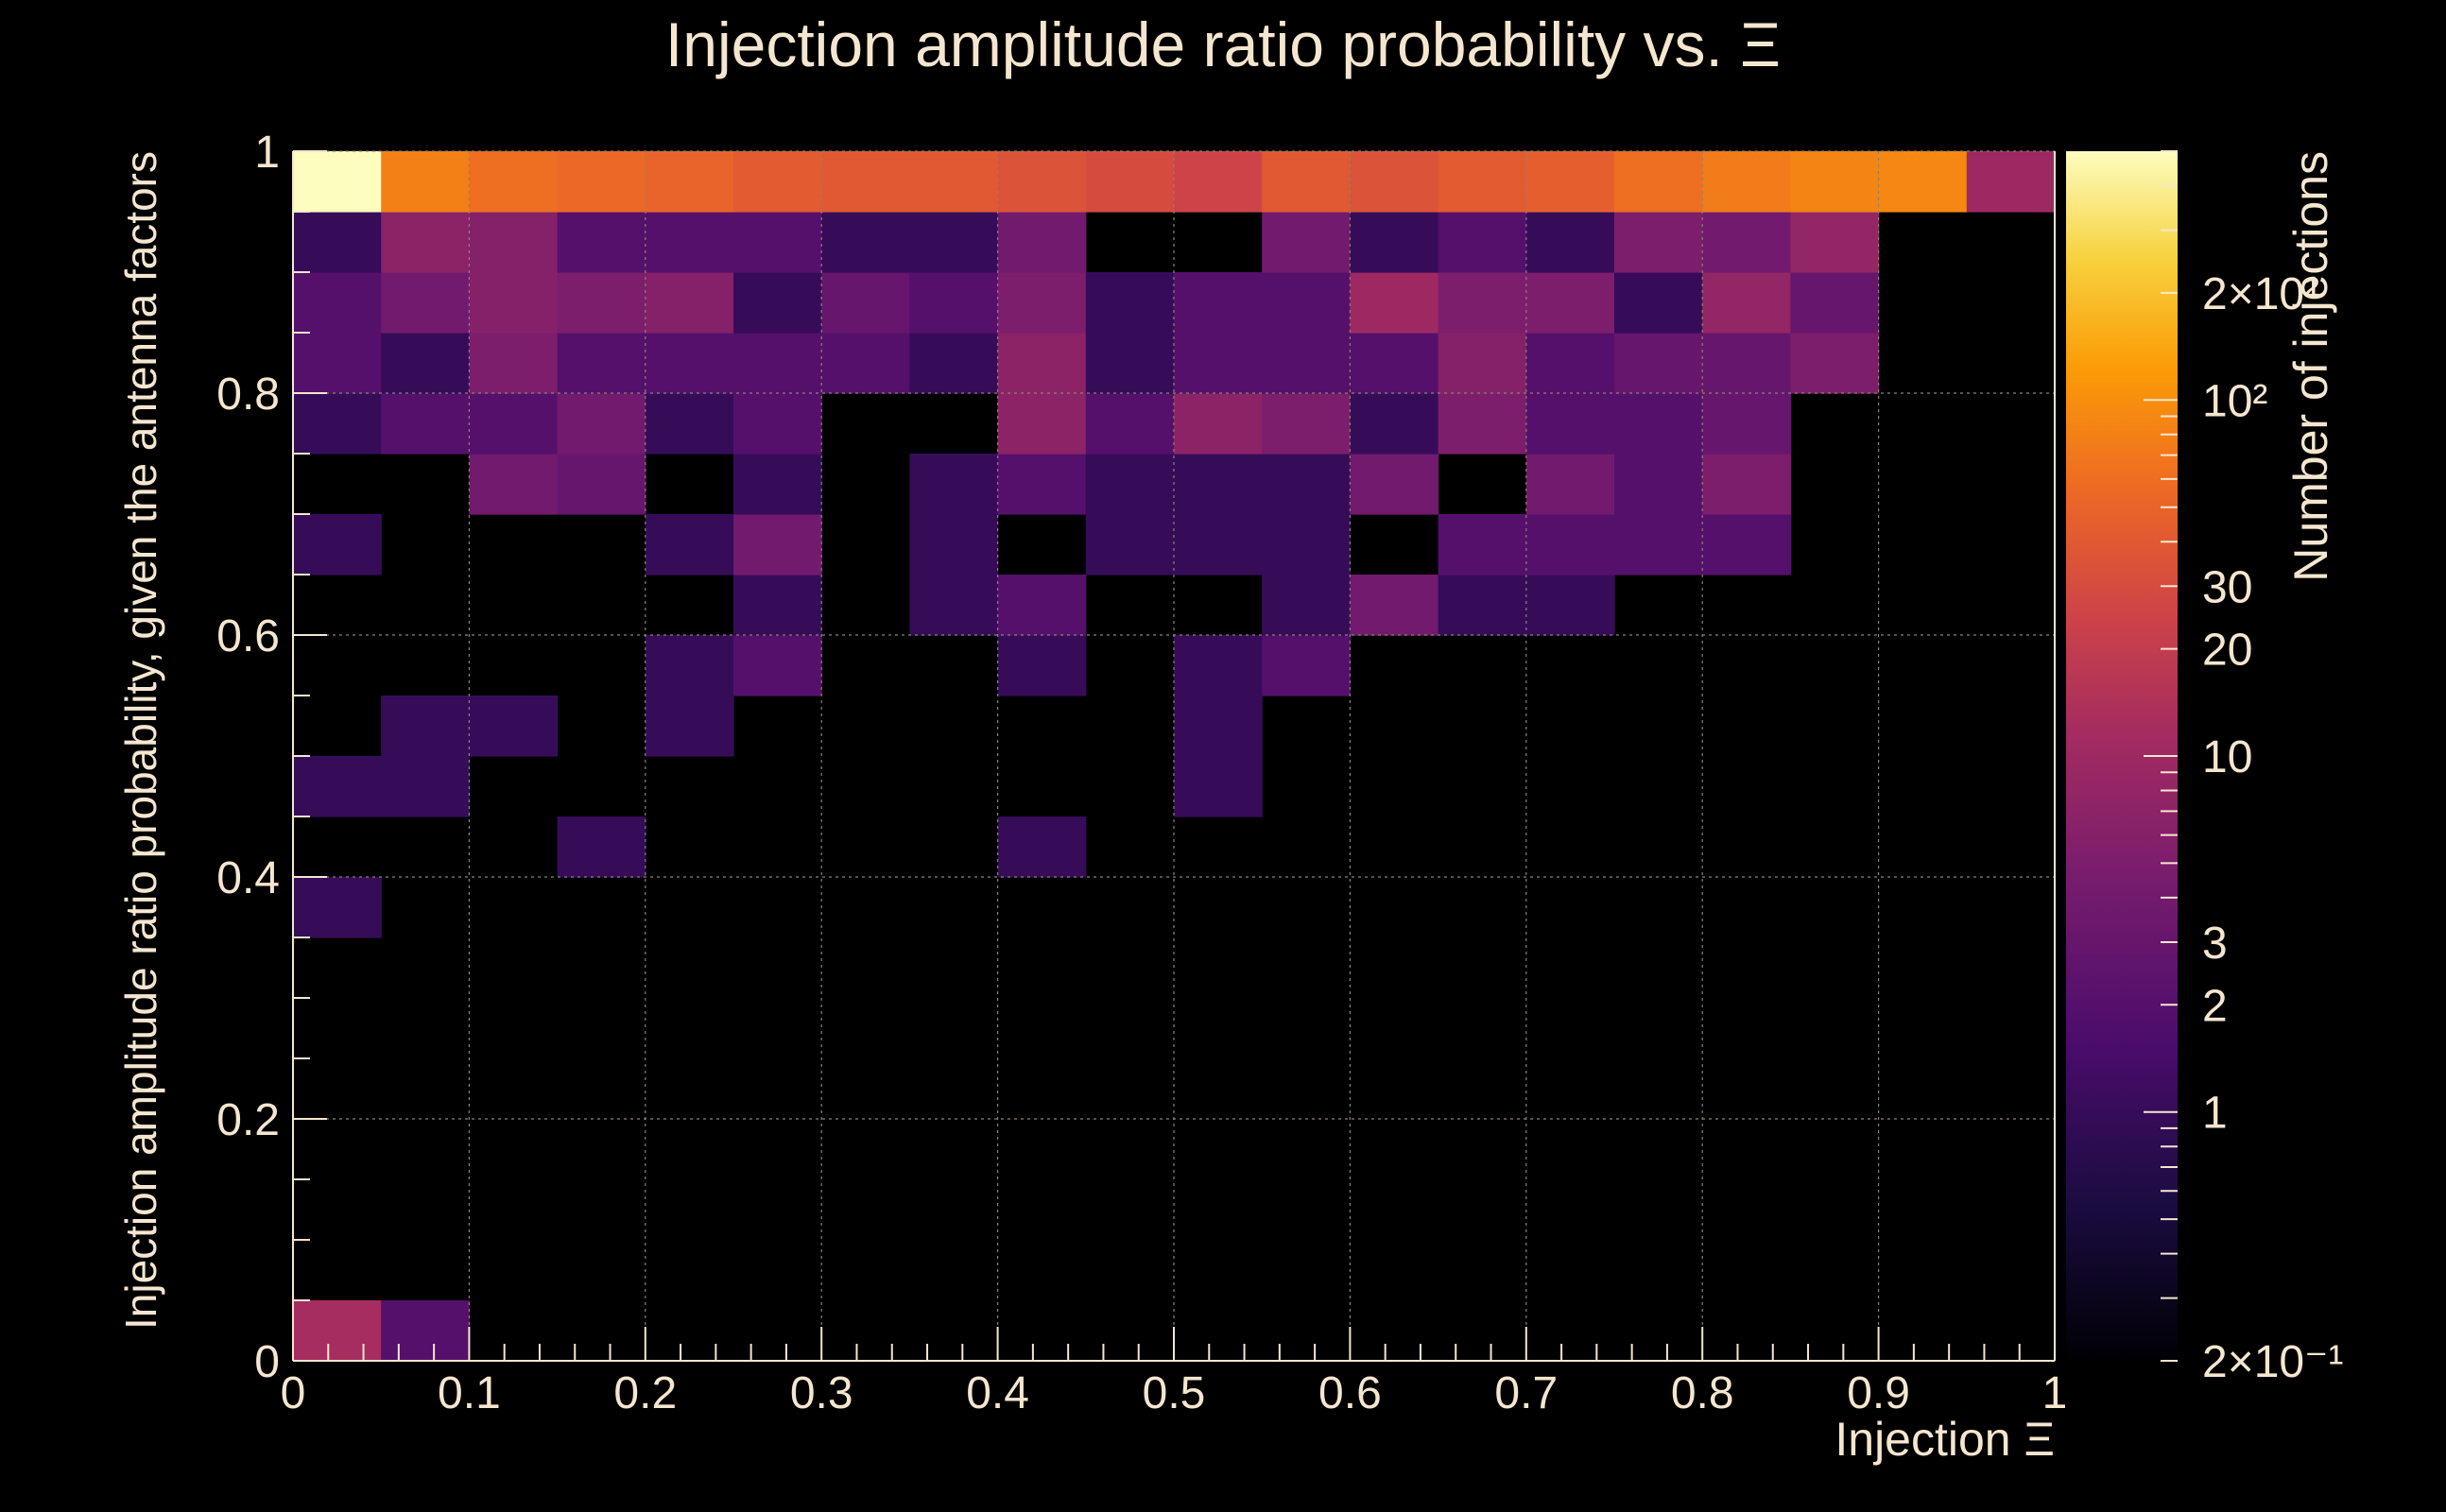  What do you see at coordinates (821, 1393) in the screenshot?
I see `x-tick-label: 0.3` at bounding box center [821, 1393].